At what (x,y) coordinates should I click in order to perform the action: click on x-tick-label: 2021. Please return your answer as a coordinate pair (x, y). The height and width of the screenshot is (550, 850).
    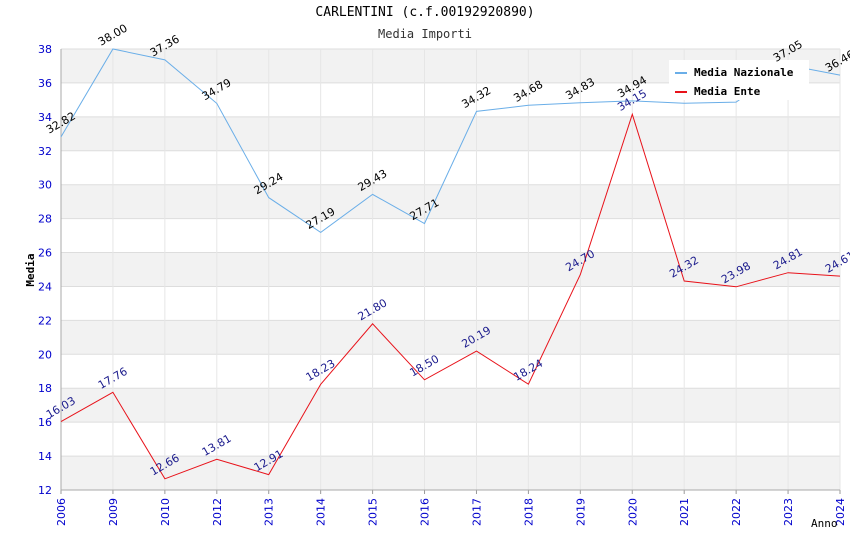
    Looking at the image, I should click on (684, 512).